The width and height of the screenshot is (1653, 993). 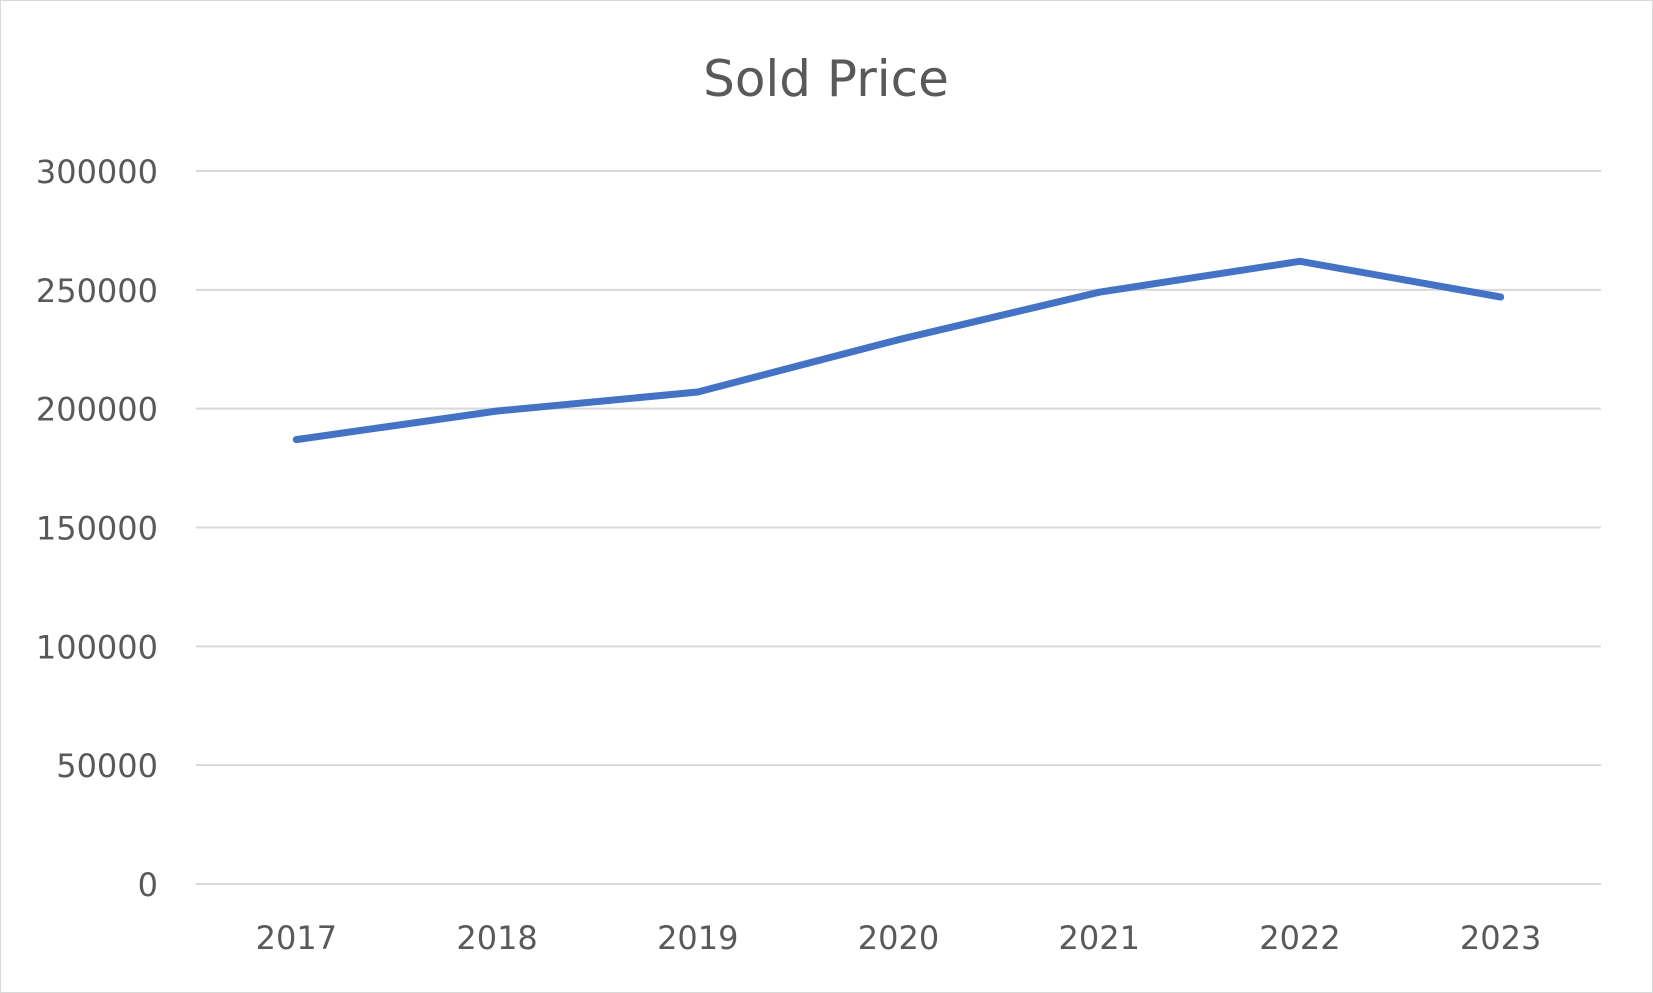 What do you see at coordinates (148, 885) in the screenshot?
I see `y-tick-label: 0` at bounding box center [148, 885].